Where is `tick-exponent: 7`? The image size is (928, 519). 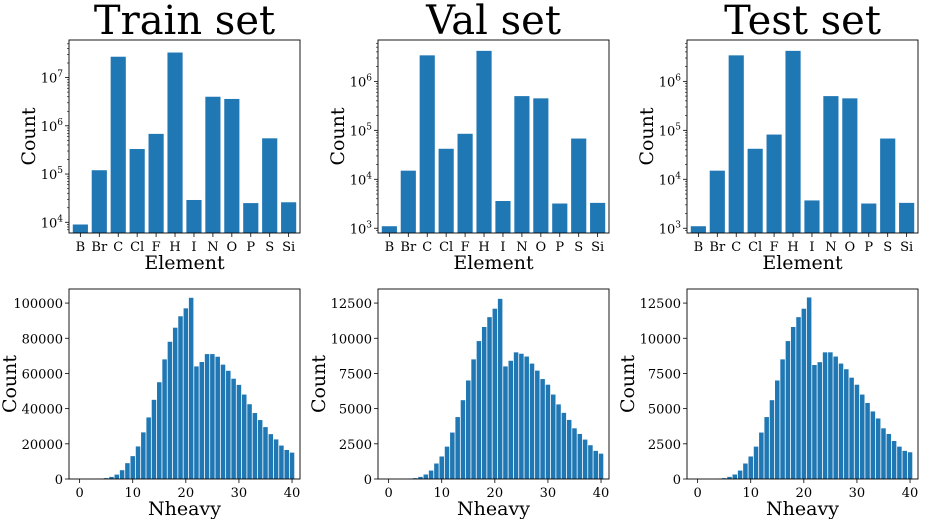
tick-exponent: 7 is located at coordinates (60, 75).